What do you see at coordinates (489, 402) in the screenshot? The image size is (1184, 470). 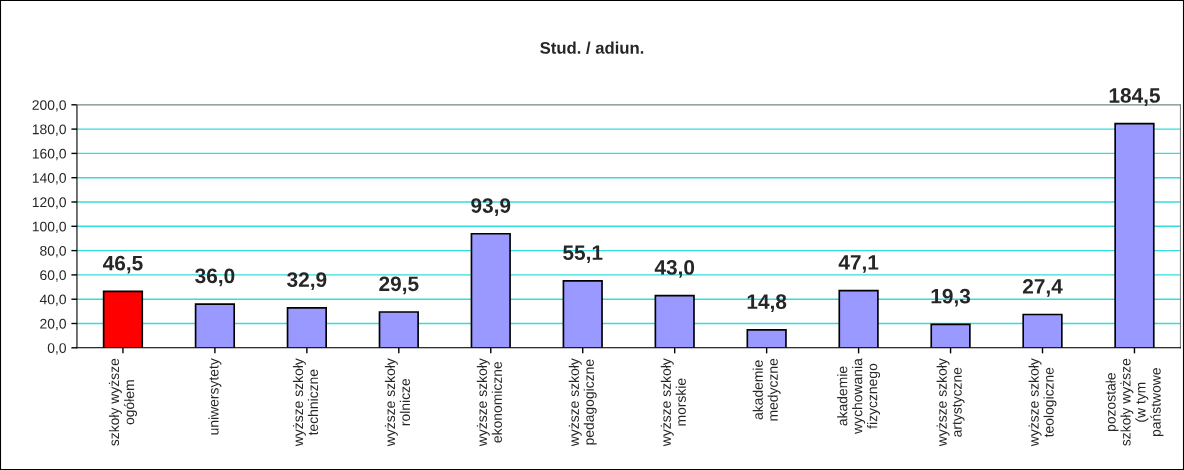 I see `x-tick-label: wyższe szkoły ekonomiczne` at bounding box center [489, 402].